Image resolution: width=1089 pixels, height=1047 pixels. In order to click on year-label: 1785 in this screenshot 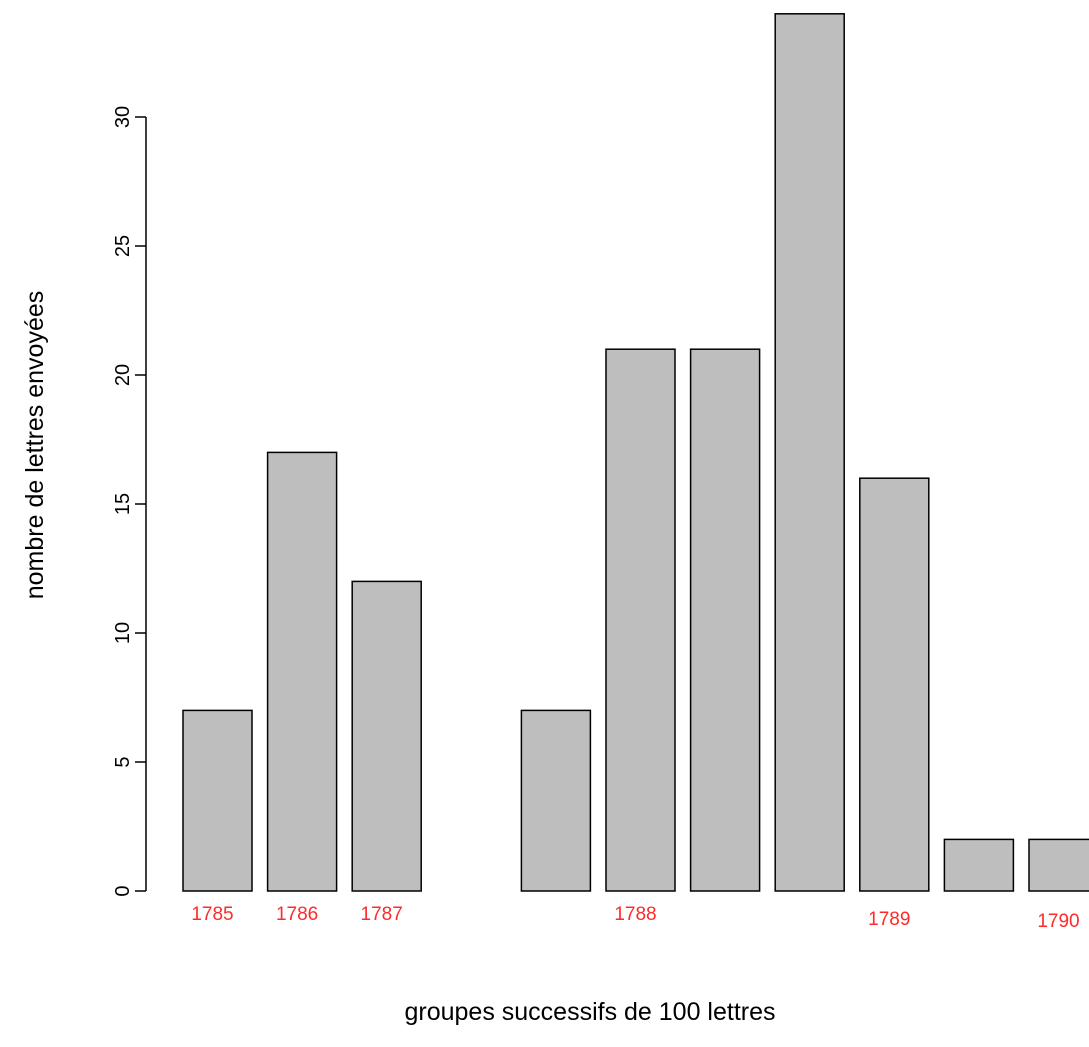, I will do `click(212, 914)`.